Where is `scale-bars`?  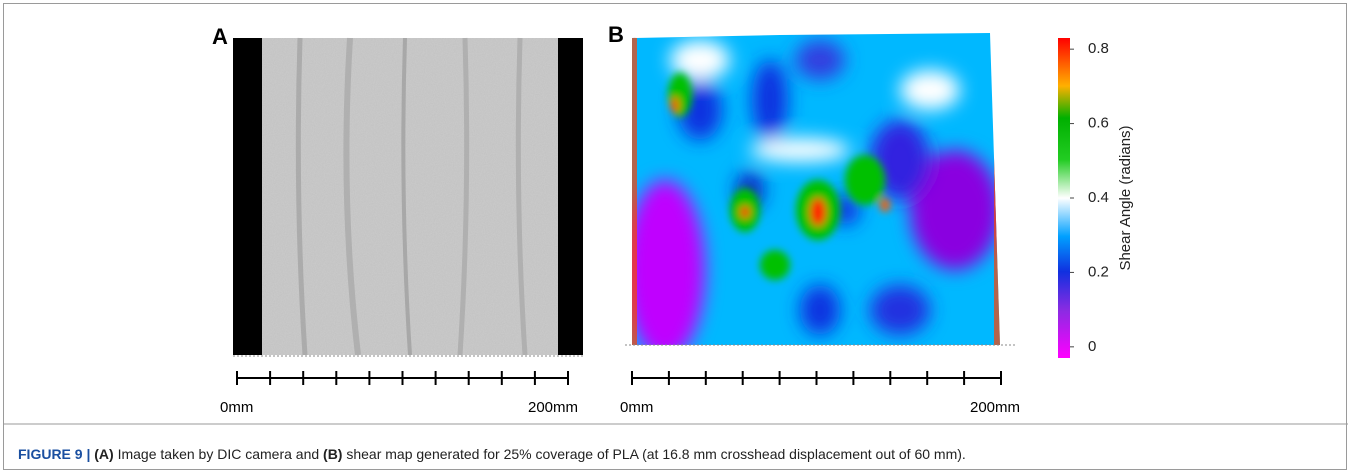 scale-bars is located at coordinates (619, 378).